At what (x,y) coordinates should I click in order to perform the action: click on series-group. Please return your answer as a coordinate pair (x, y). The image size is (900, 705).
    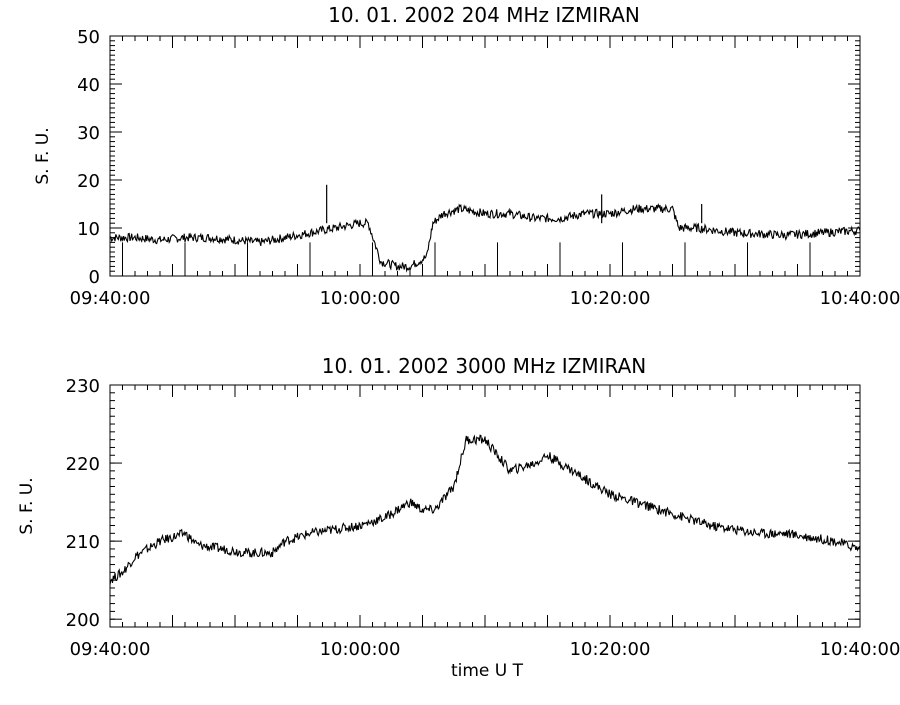
    Looking at the image, I should click on (485, 230).